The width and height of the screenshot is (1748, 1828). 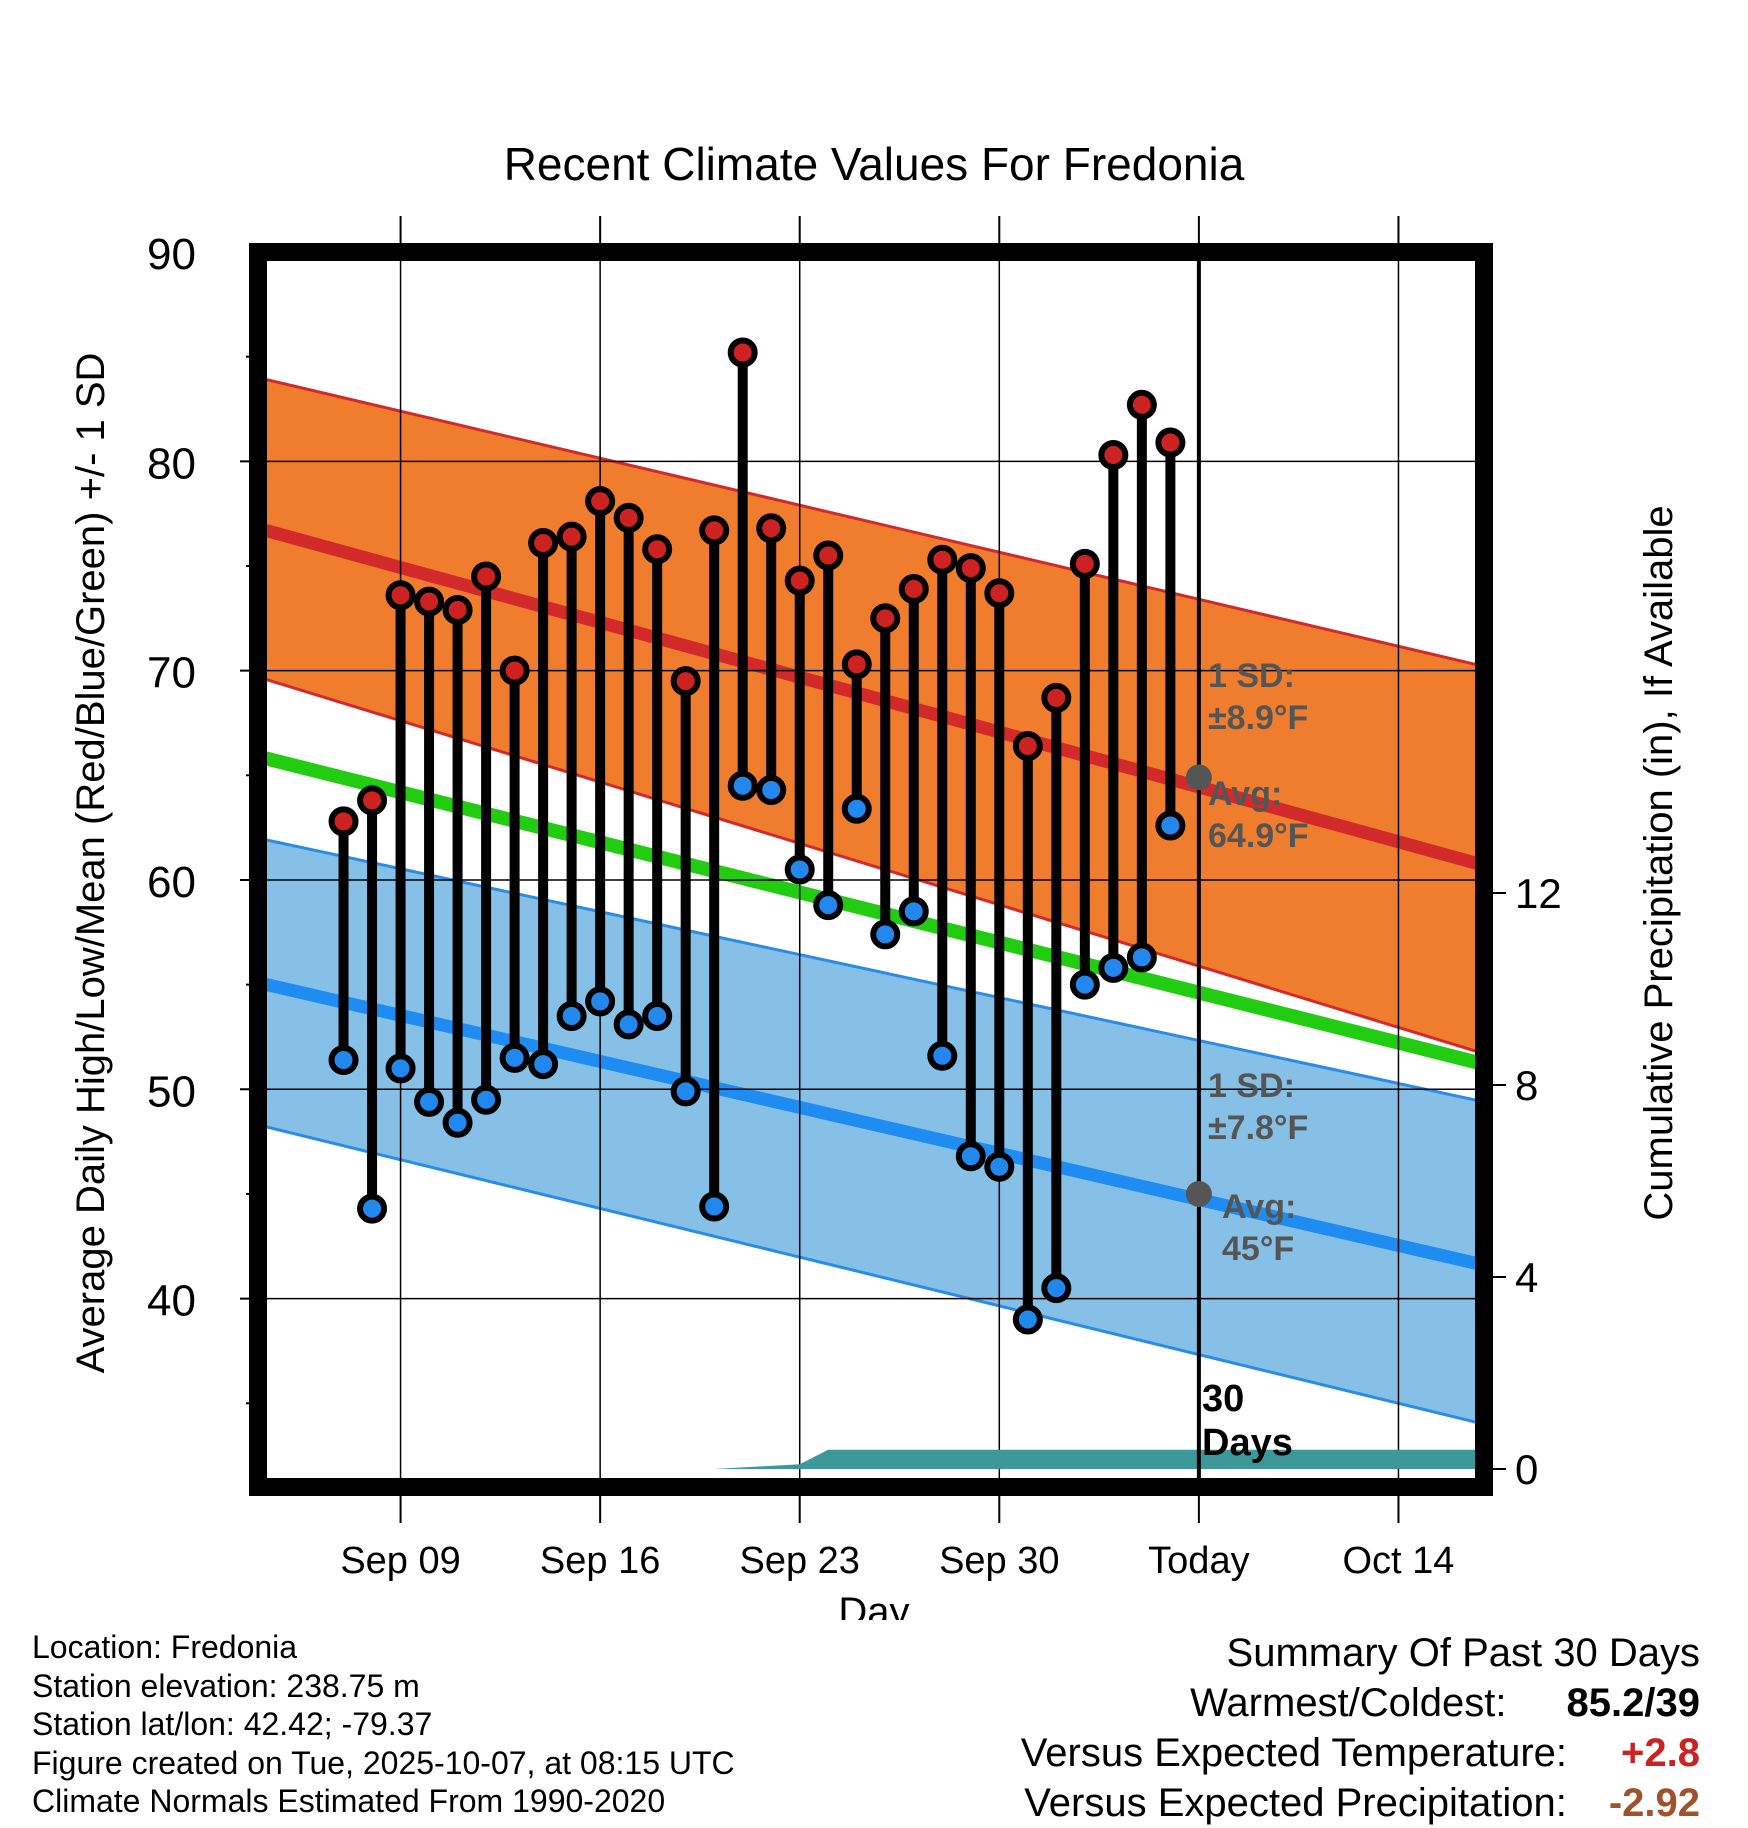 I want to click on x-tick-label: Sep 09, so click(x=400, y=1561).